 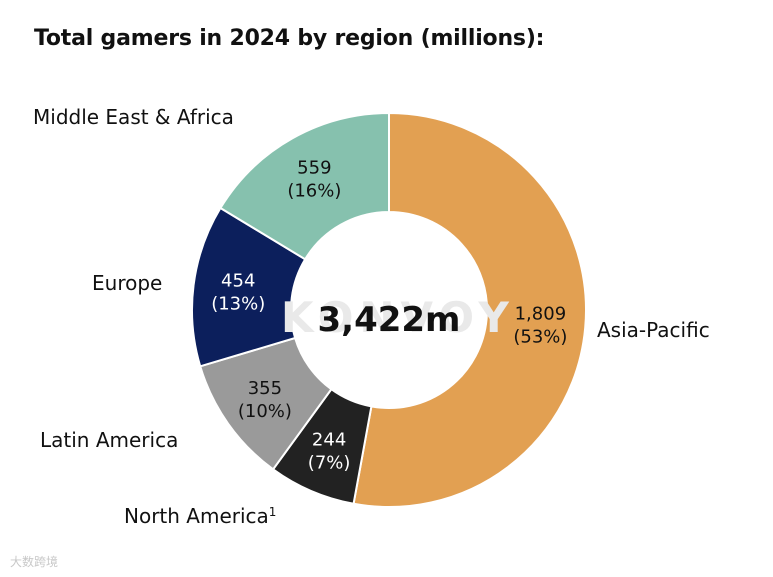 What do you see at coordinates (238, 281) in the screenshot?
I see `slice-value-europe: 454` at bounding box center [238, 281].